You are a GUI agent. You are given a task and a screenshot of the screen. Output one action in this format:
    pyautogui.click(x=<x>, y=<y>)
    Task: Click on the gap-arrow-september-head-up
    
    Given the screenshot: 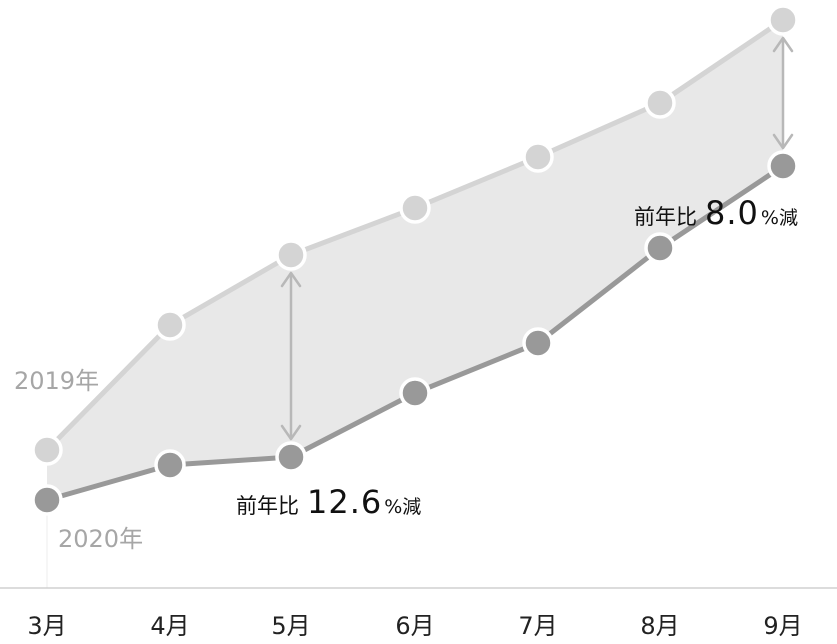 What is the action you would take?
    pyautogui.click(x=783, y=44)
    